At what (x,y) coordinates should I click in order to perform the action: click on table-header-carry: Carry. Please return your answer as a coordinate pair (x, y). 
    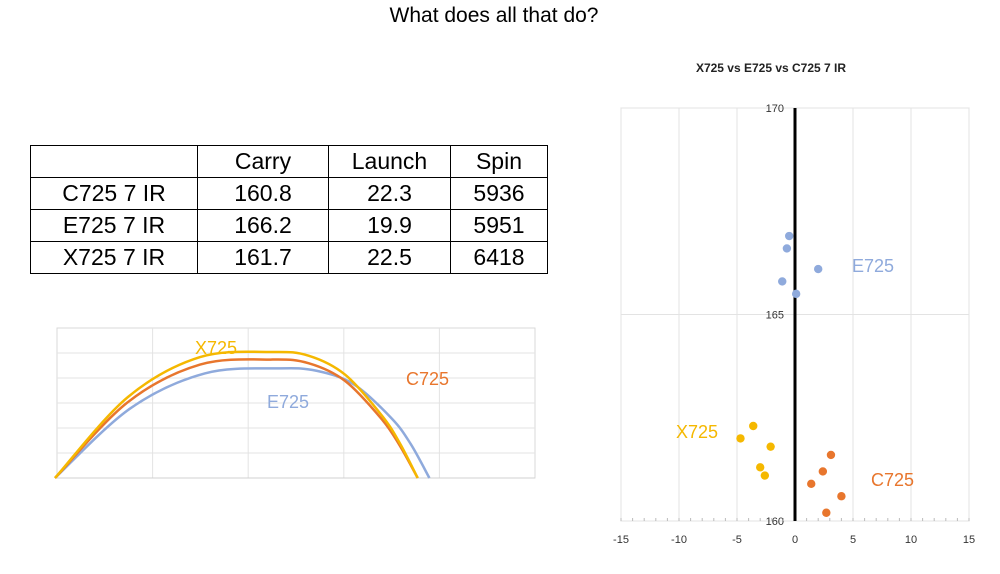
    Looking at the image, I should click on (263, 161).